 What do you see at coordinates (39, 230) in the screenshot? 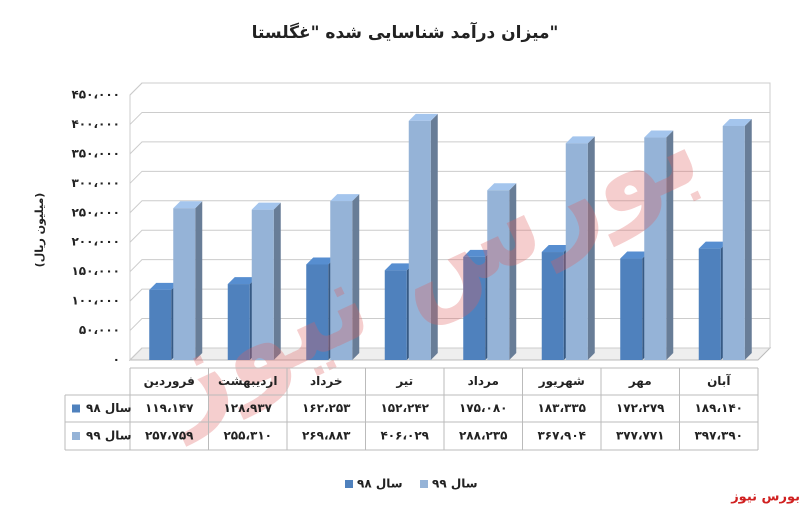
I see `y-axis-label: (میلیون ریال)` at bounding box center [39, 230].